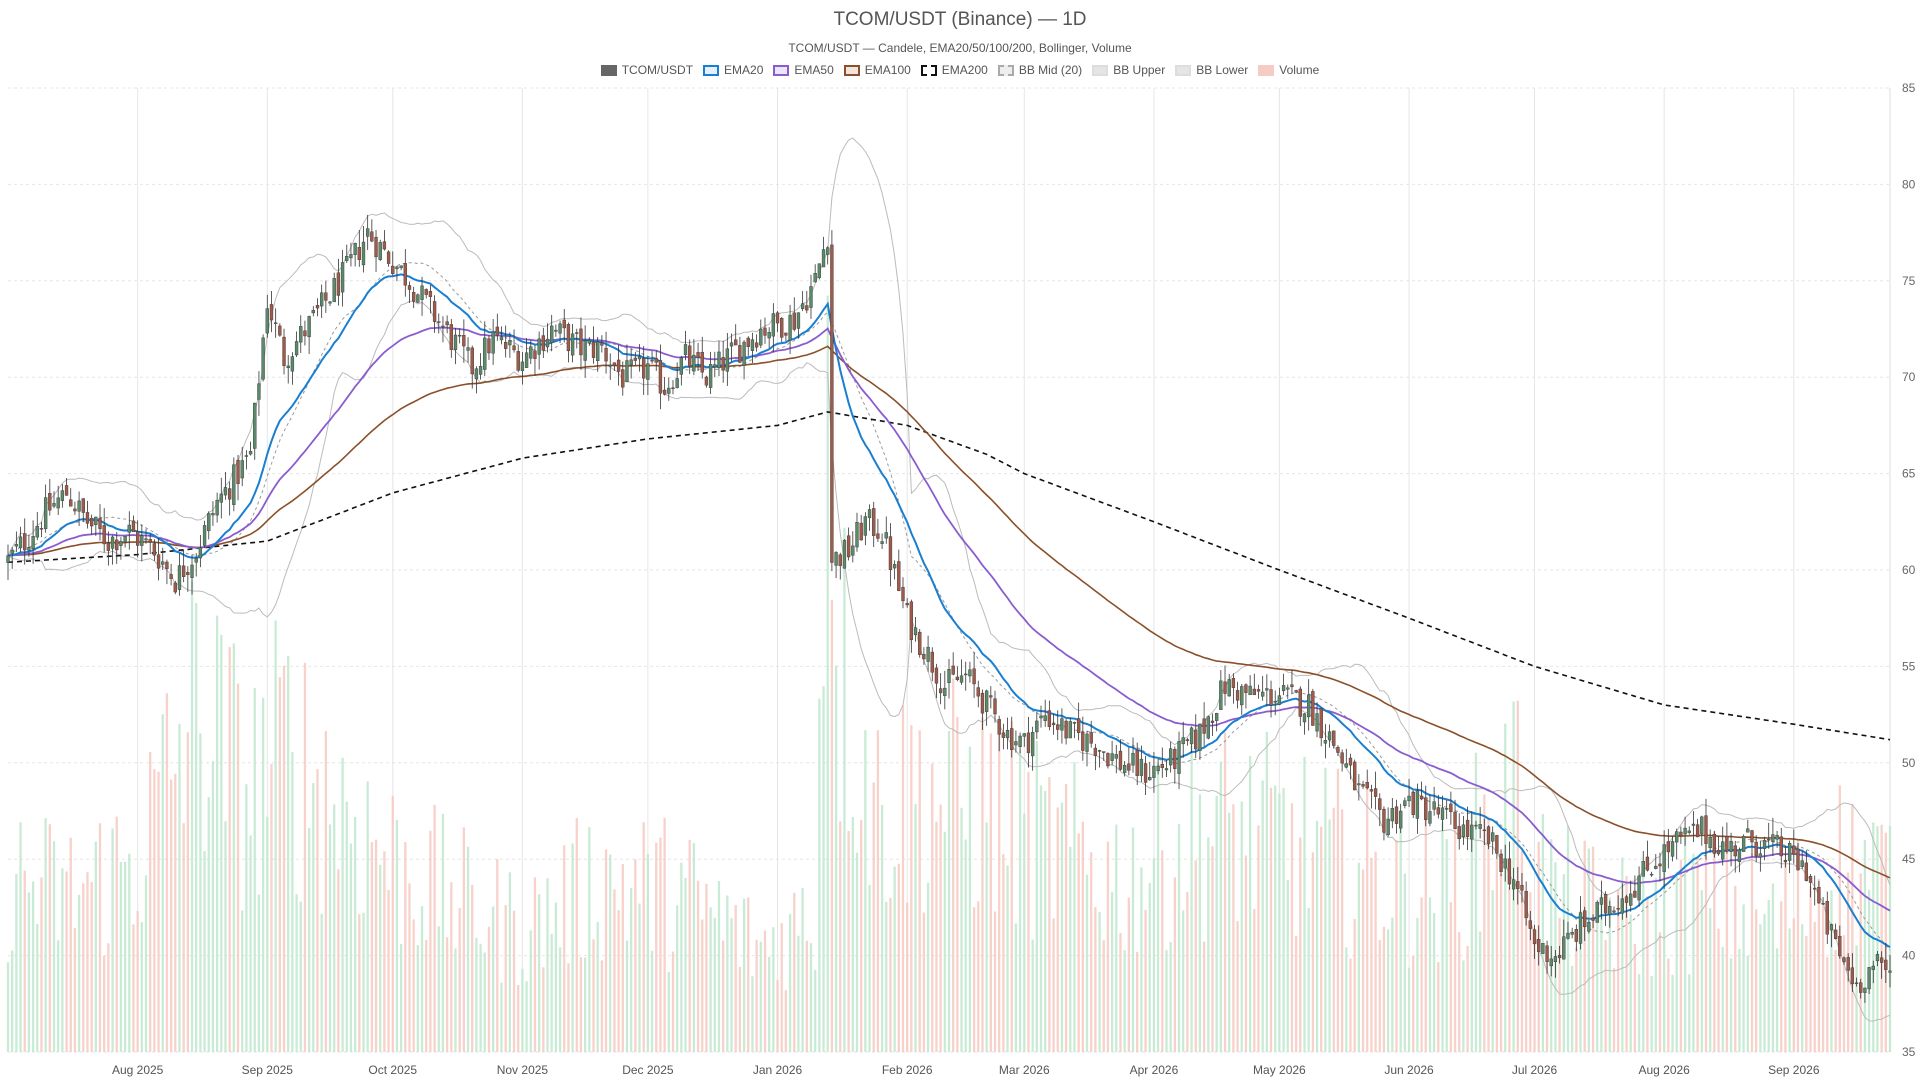  I want to click on legend-item: BB Lower, so click(1211, 70).